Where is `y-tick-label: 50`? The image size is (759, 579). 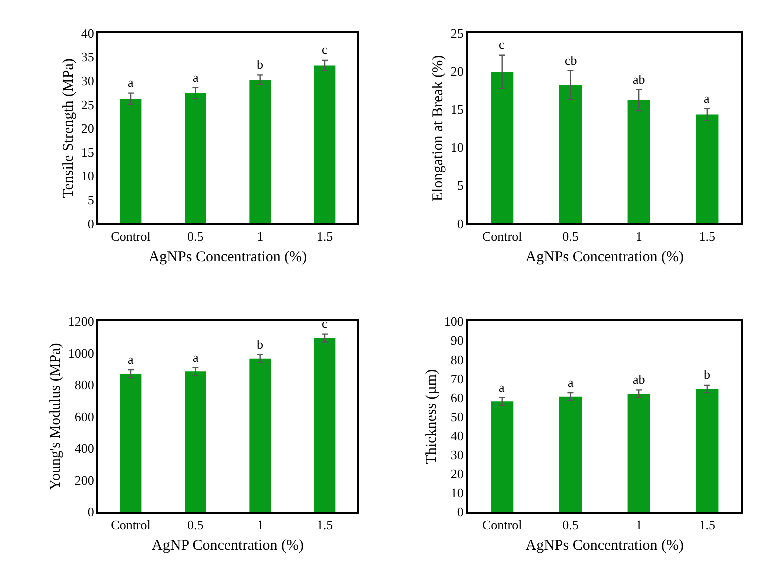
y-tick-label: 50 is located at coordinates (457, 416).